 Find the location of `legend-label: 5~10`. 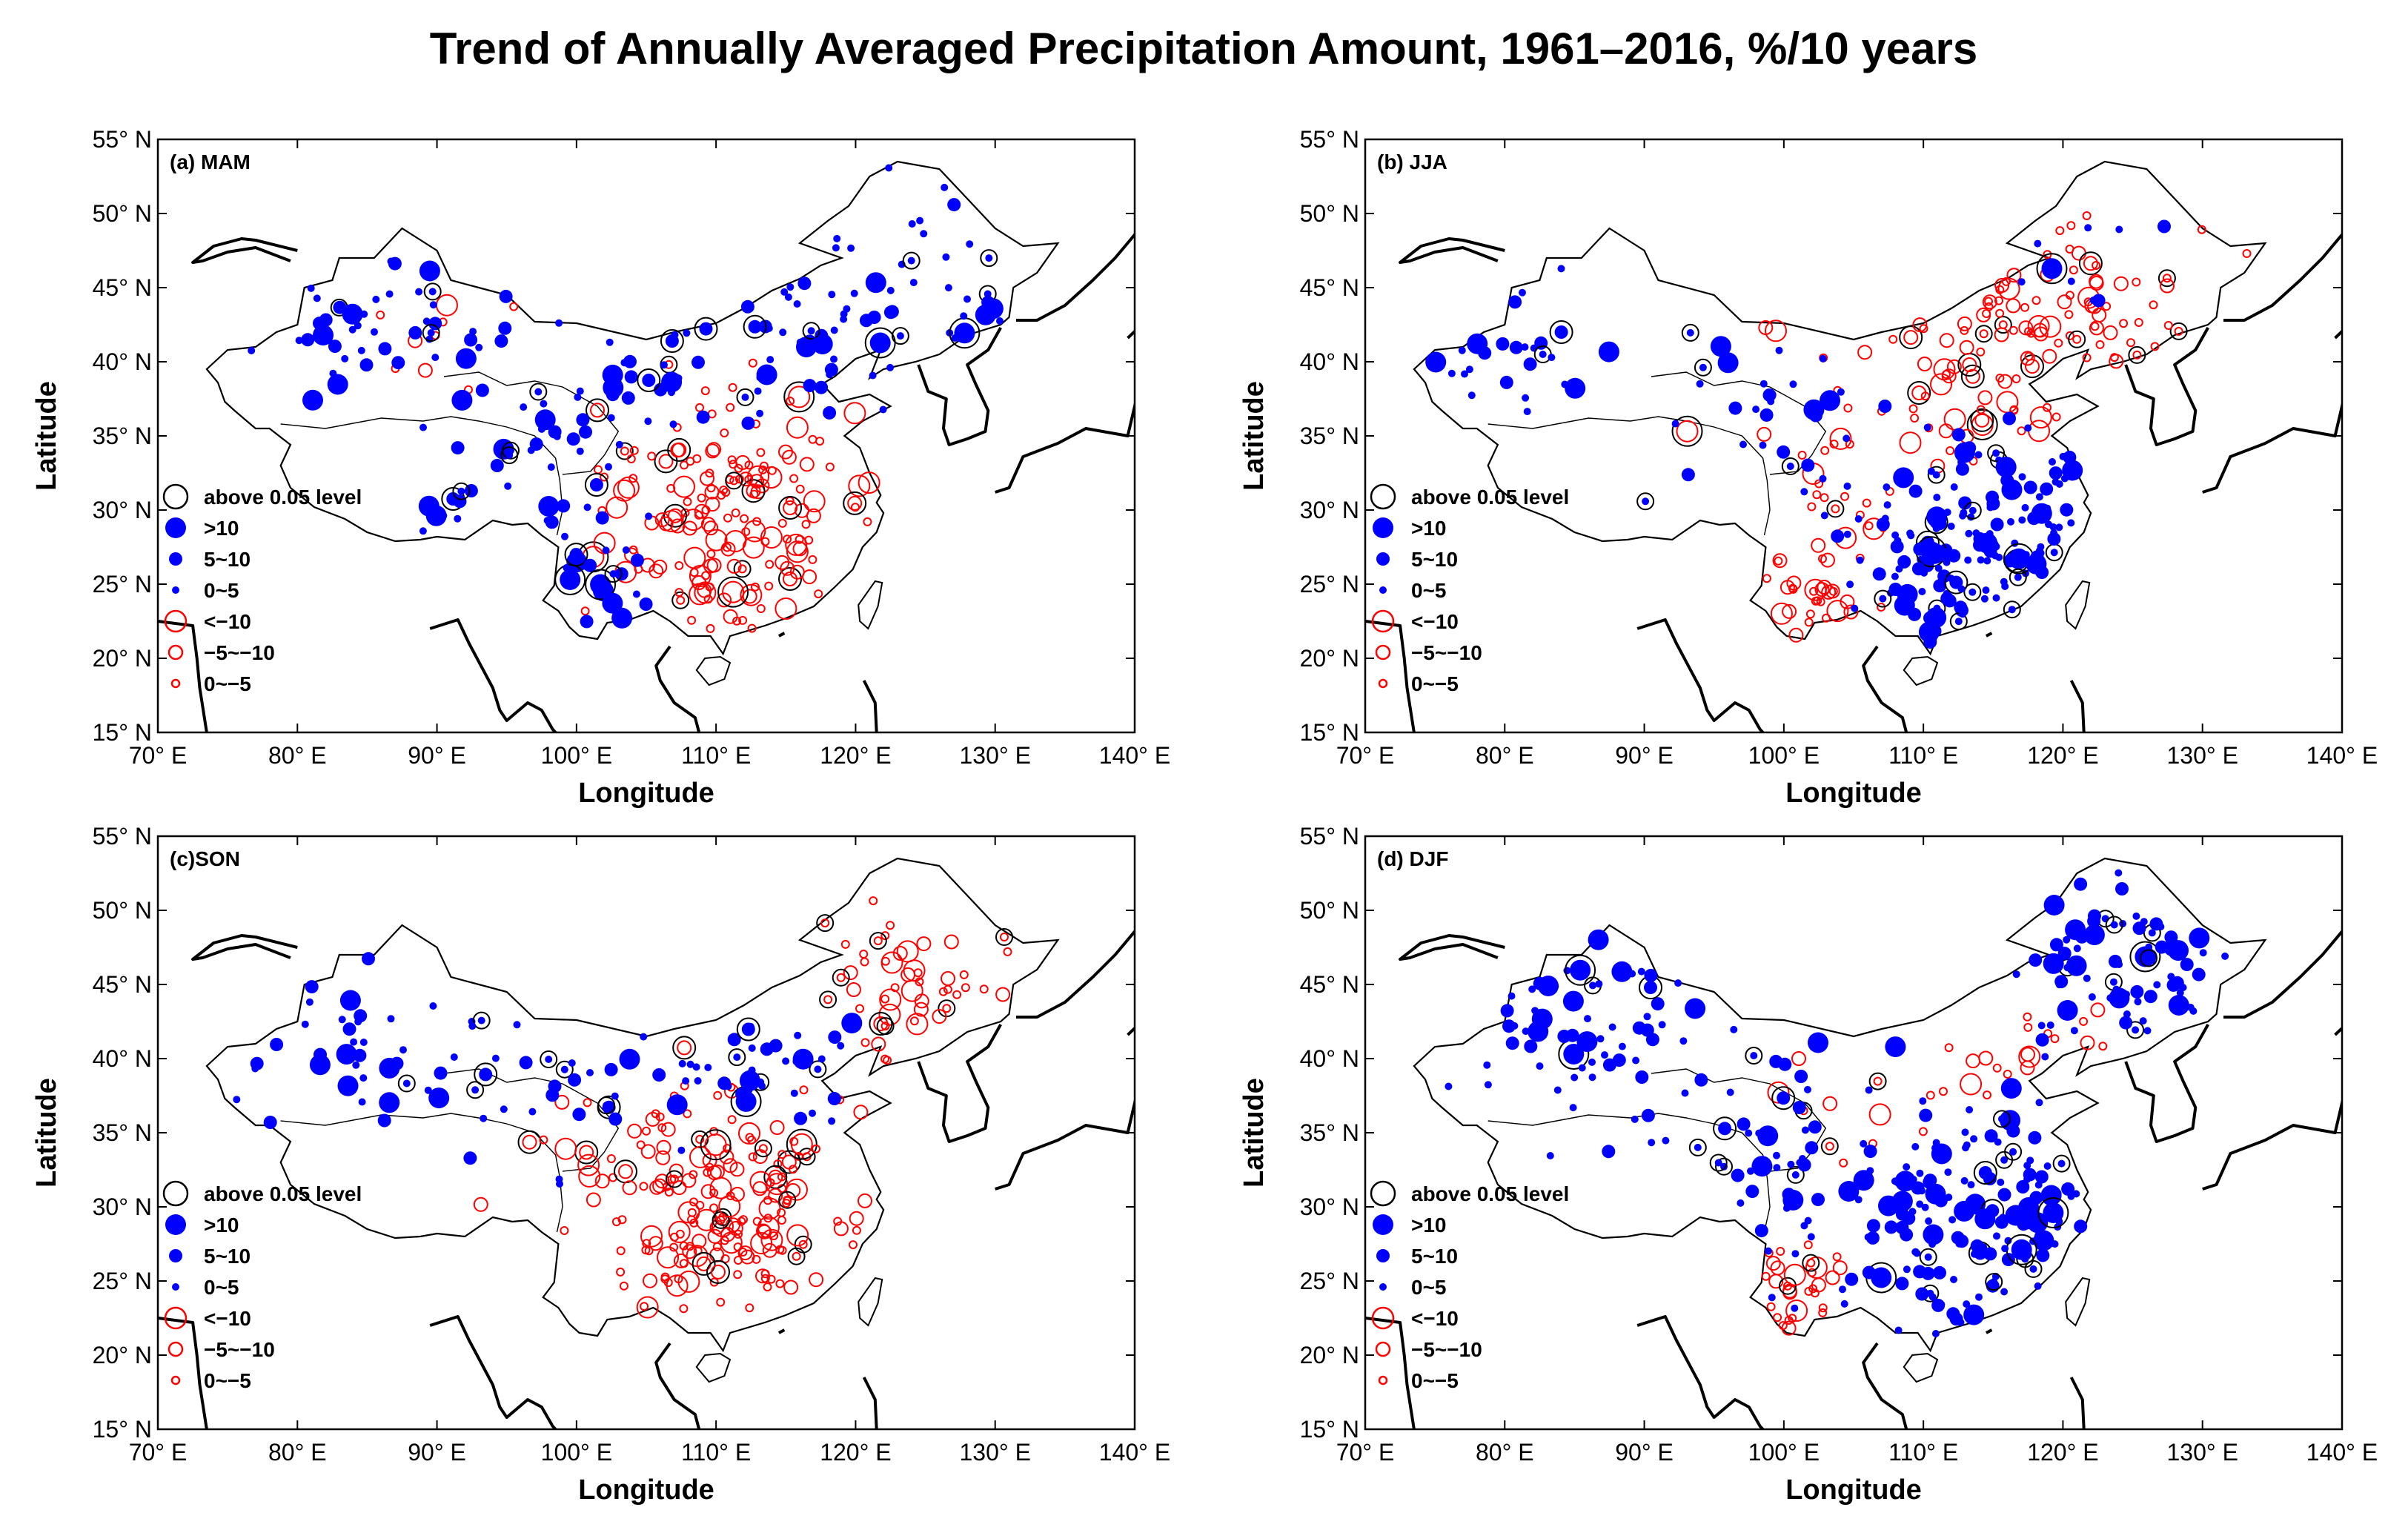

legend-label: 5~10 is located at coordinates (1434, 1256).